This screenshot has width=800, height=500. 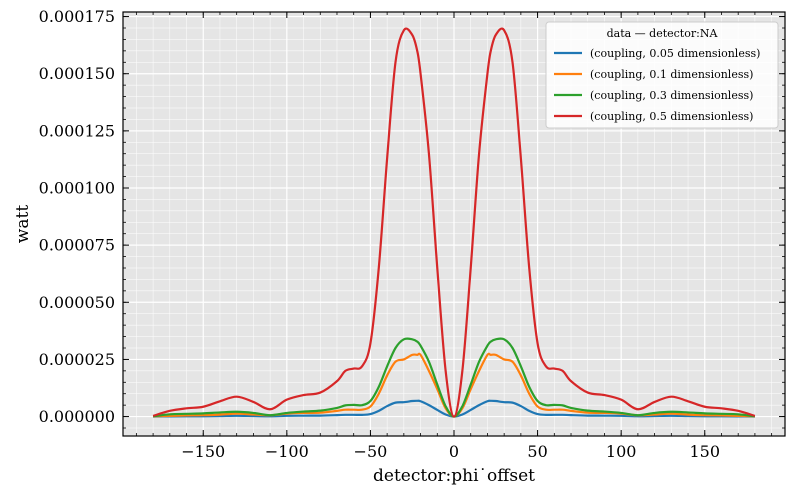 What do you see at coordinates (454, 451) in the screenshot?
I see `x-tick-label: 0` at bounding box center [454, 451].